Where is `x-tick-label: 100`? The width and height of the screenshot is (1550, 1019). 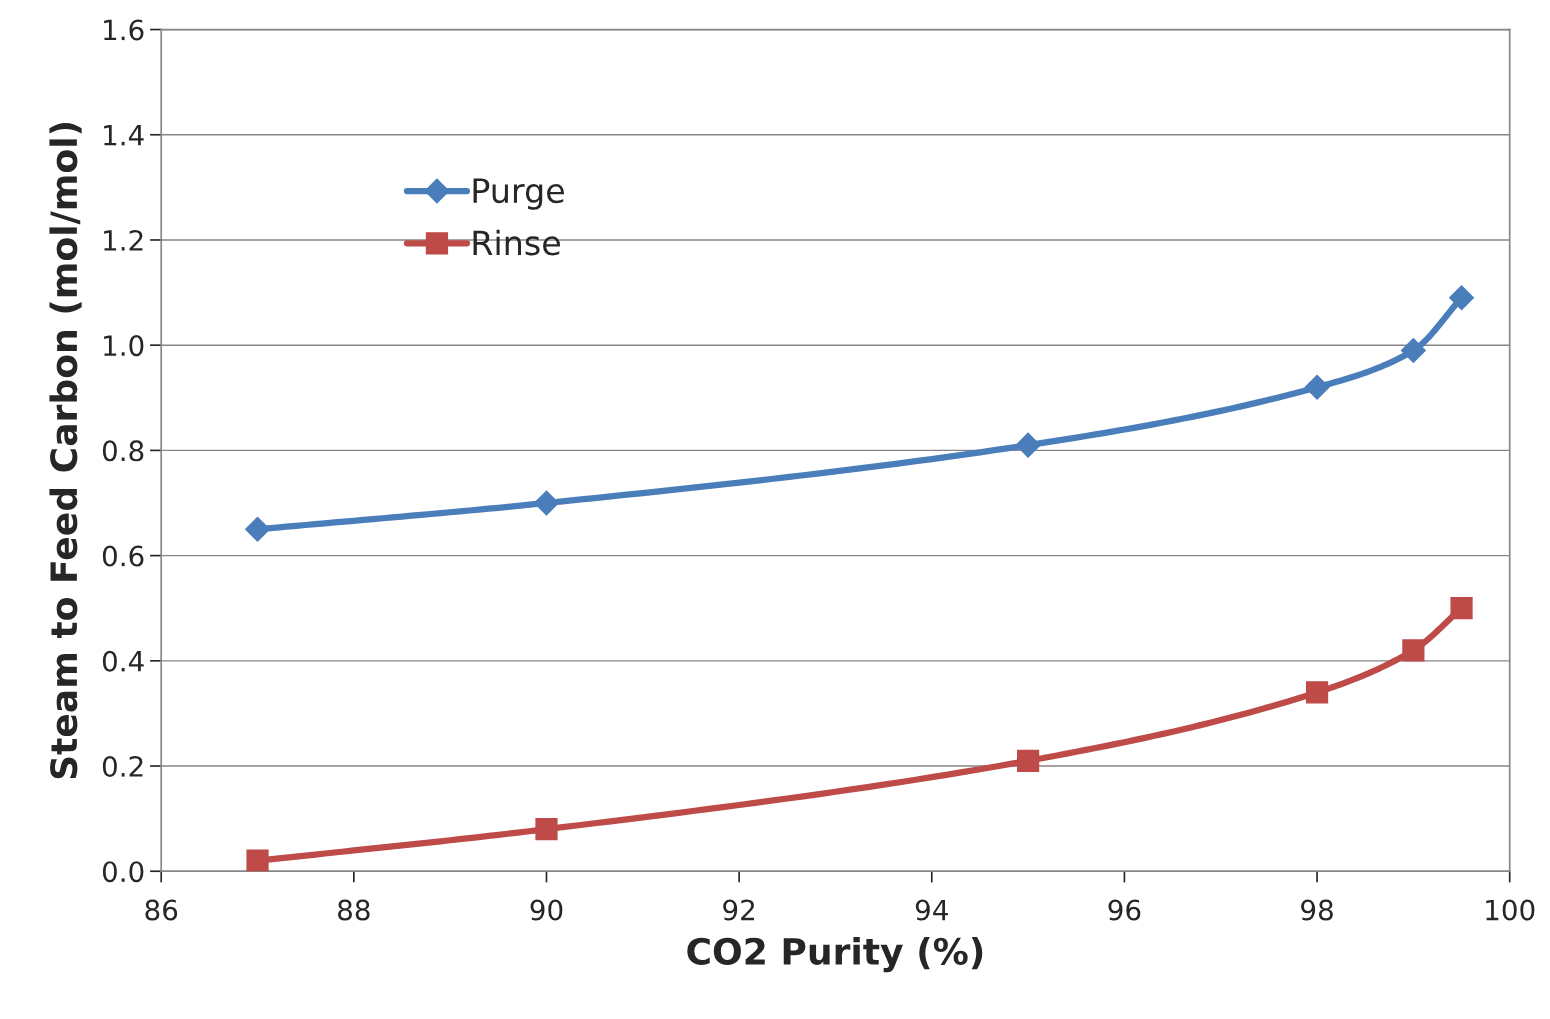
x-tick-label: 100 is located at coordinates (1510, 910).